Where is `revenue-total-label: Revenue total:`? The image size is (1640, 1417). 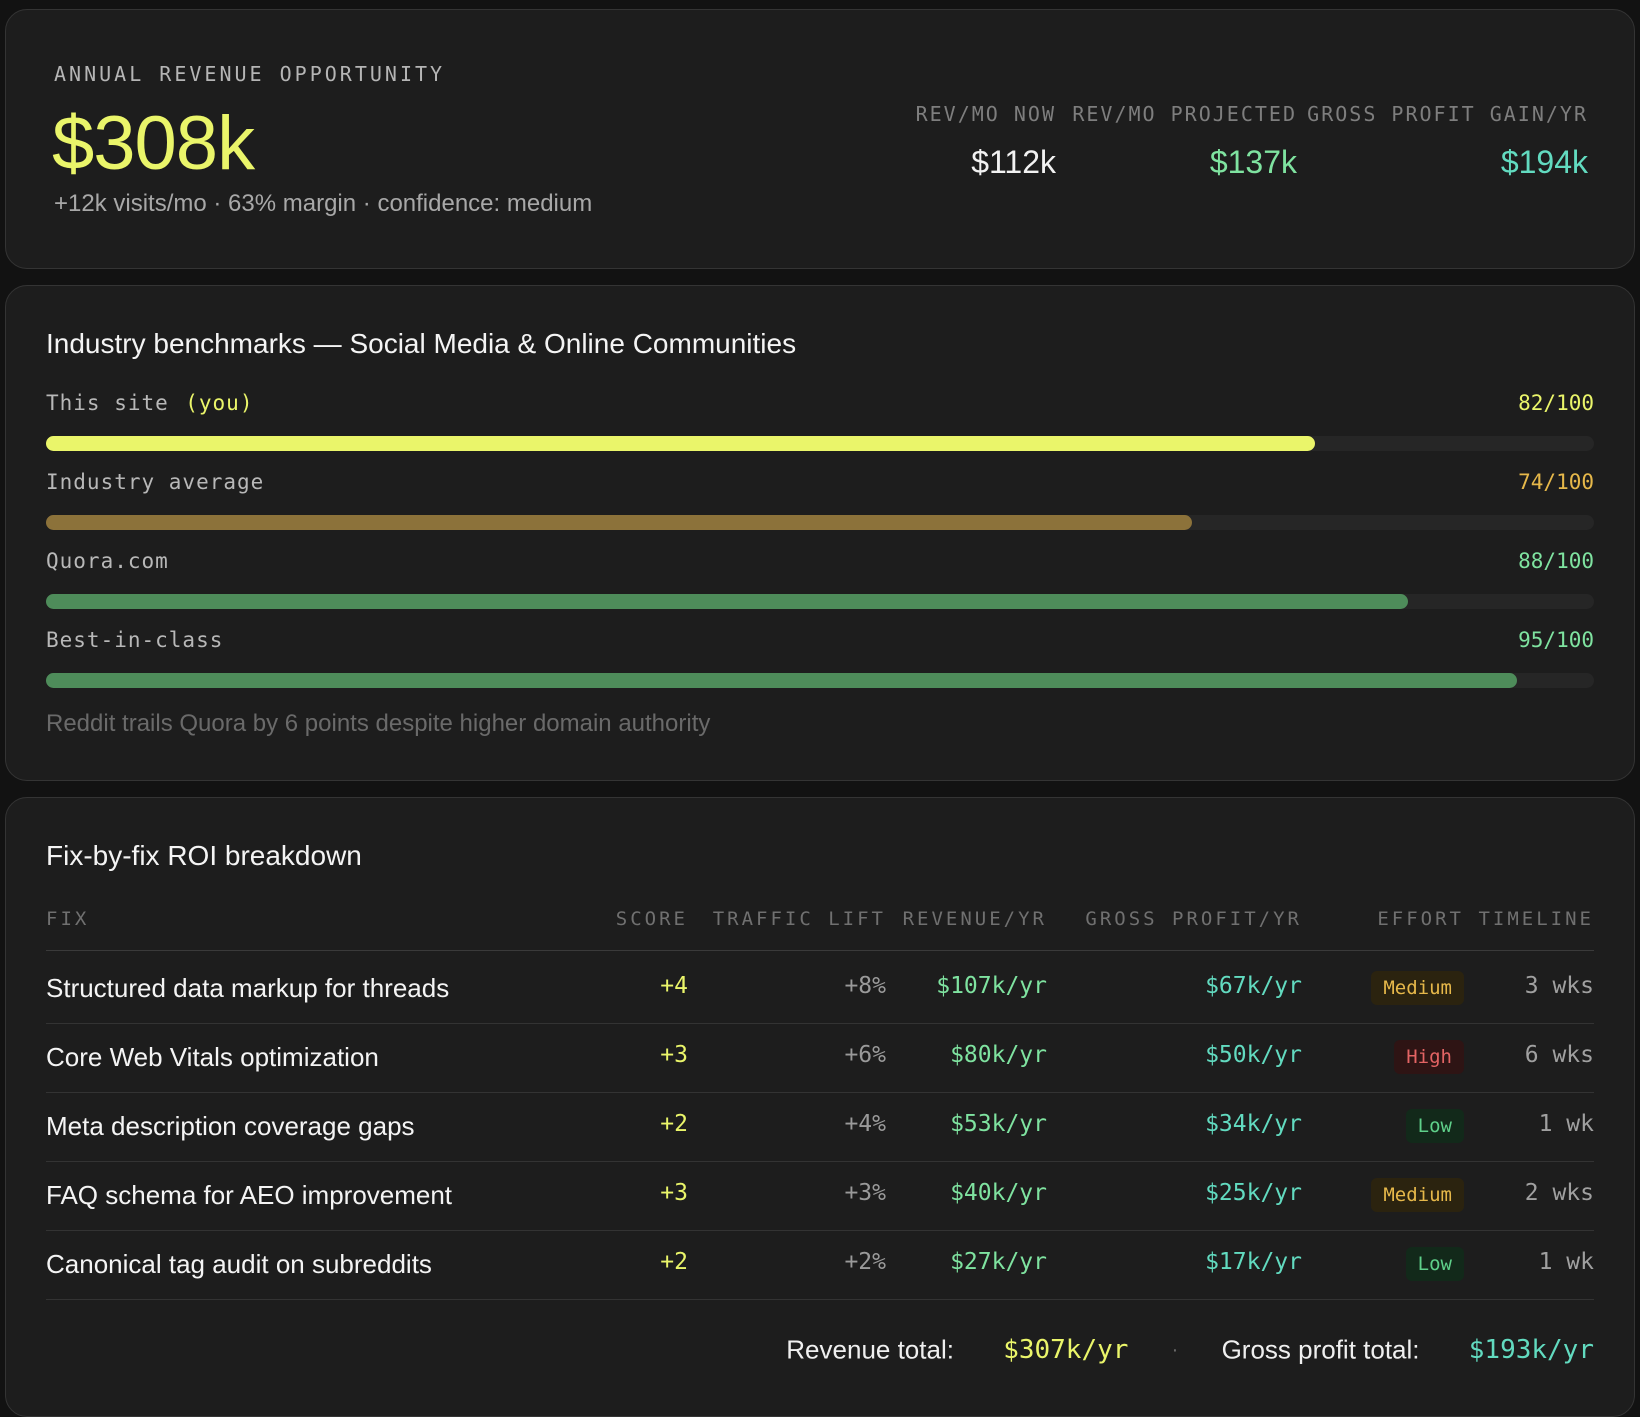 revenue-total-label: Revenue total: is located at coordinates (870, 1349).